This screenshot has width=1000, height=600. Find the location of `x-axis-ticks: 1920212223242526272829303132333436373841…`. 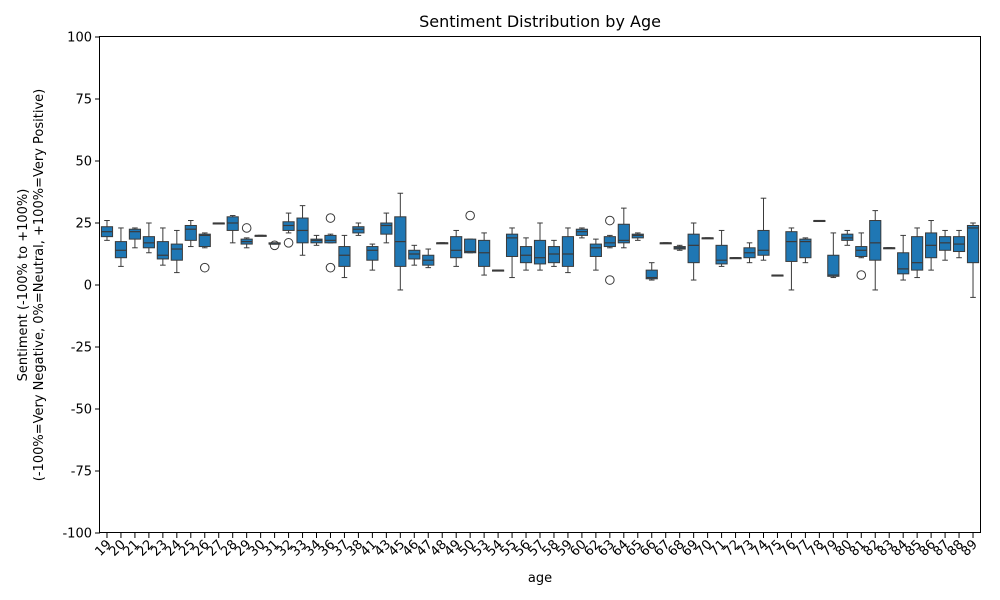

x-axis-ticks: 1920212223242526272829303132333436373841… is located at coordinates (537, 546).